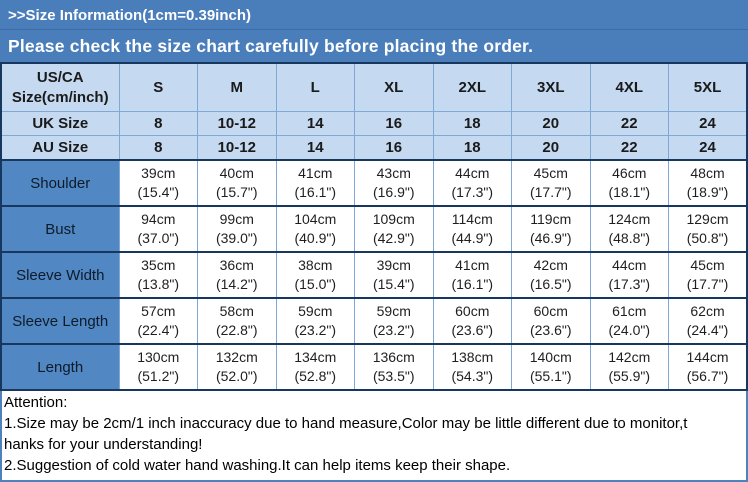 Image resolution: width=748 pixels, height=482 pixels. What do you see at coordinates (236, 311) in the screenshot?
I see `measurement-cm-value: 58cm` at bounding box center [236, 311].